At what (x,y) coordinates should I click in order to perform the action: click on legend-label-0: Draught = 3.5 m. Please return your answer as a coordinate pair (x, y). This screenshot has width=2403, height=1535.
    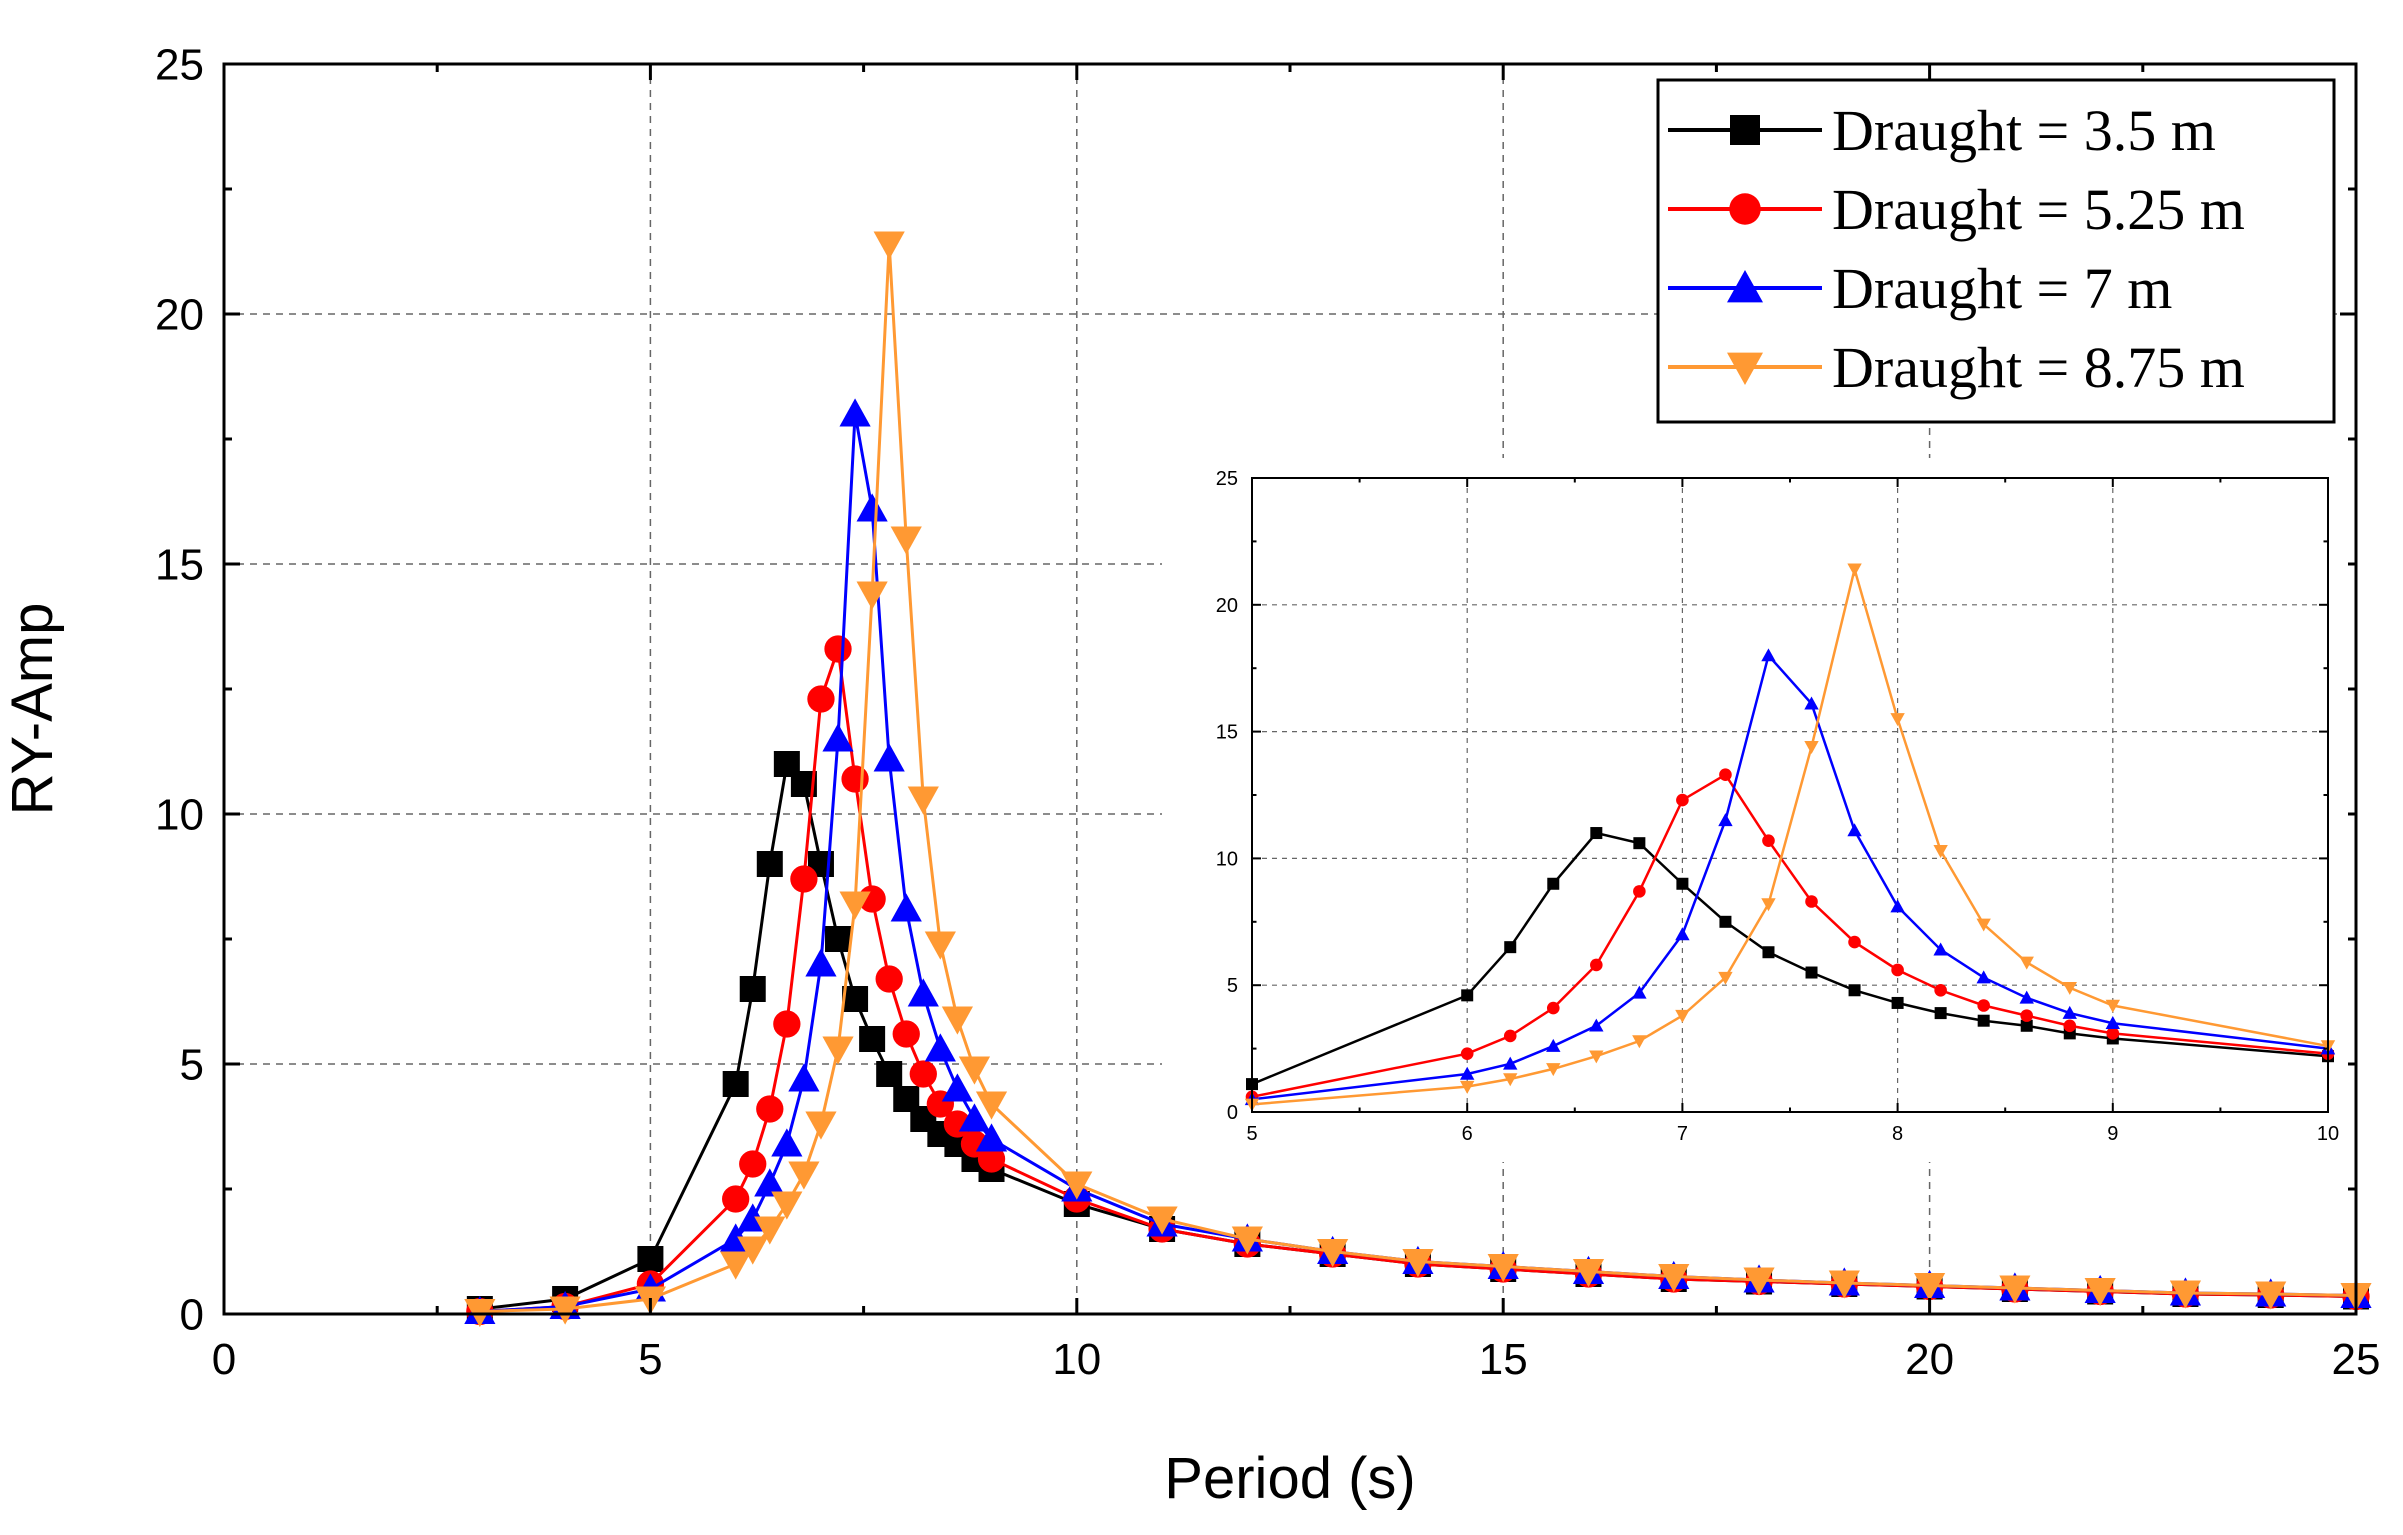
    Looking at the image, I should click on (2024, 130).